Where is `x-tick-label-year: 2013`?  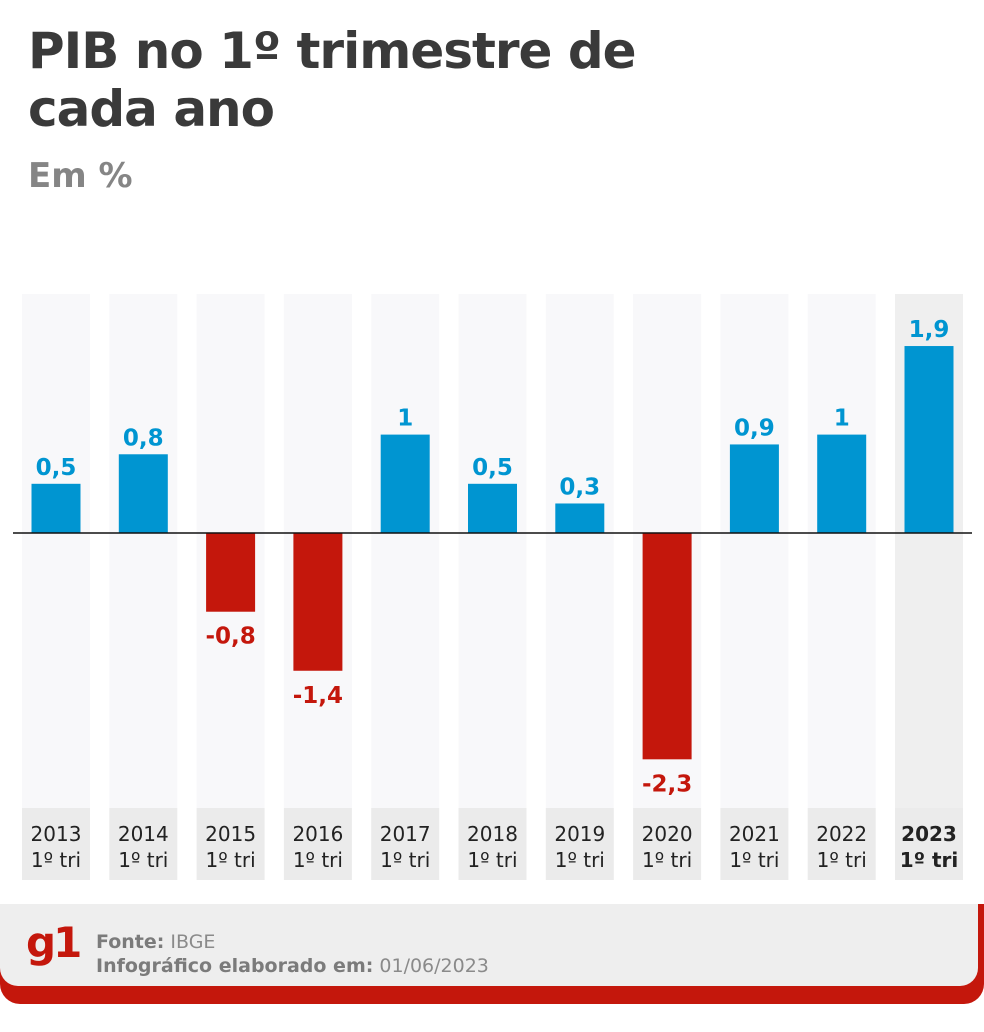
x-tick-label-year: 2013 is located at coordinates (56, 834).